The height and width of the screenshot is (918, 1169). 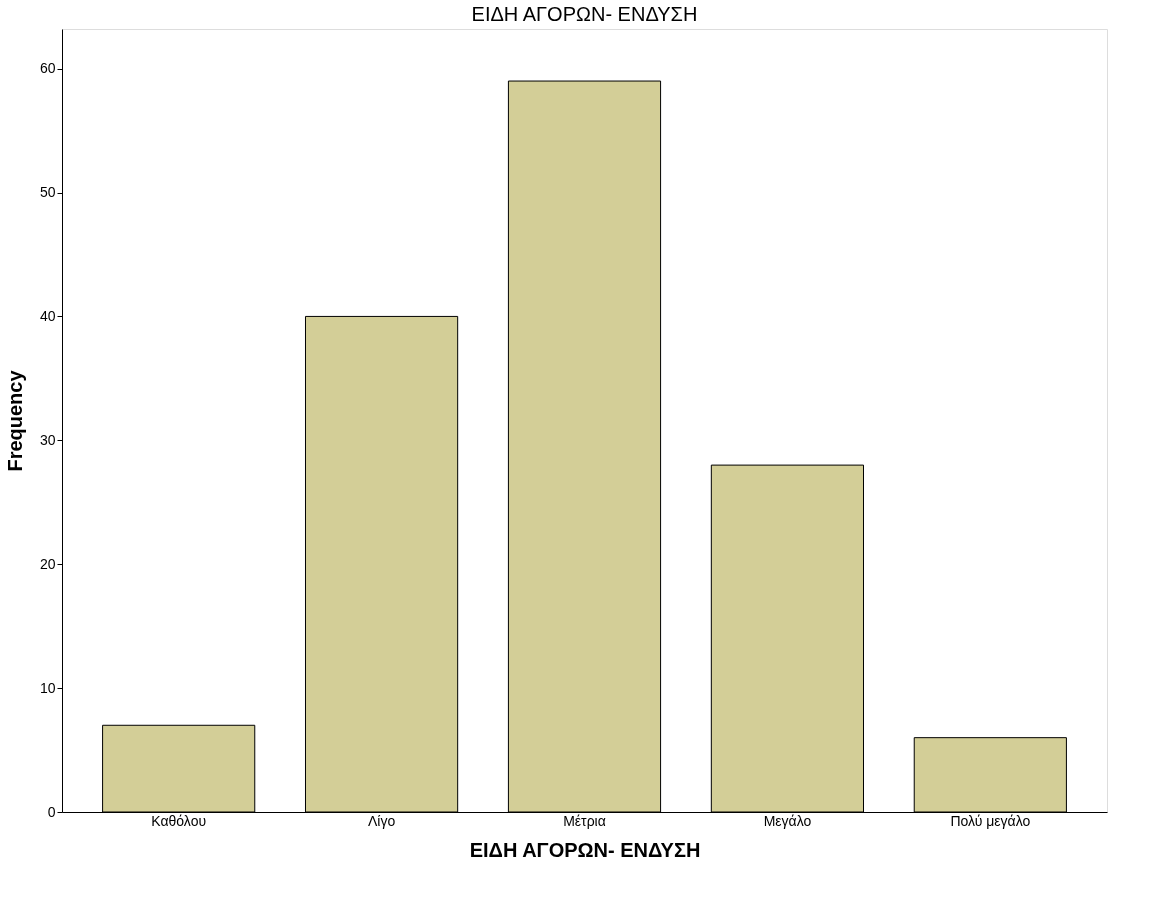 I want to click on y-tick-label: 60, so click(x=47, y=68).